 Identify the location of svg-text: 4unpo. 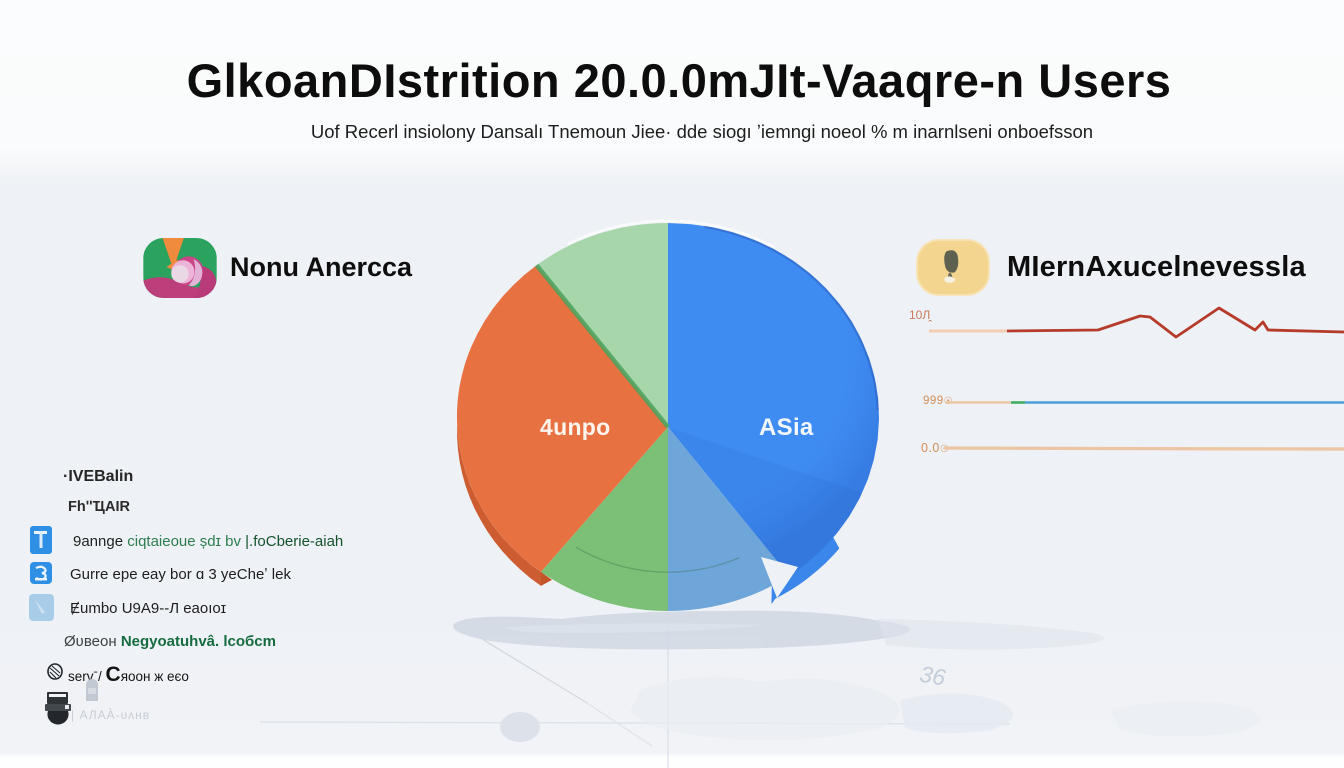
(575, 427).